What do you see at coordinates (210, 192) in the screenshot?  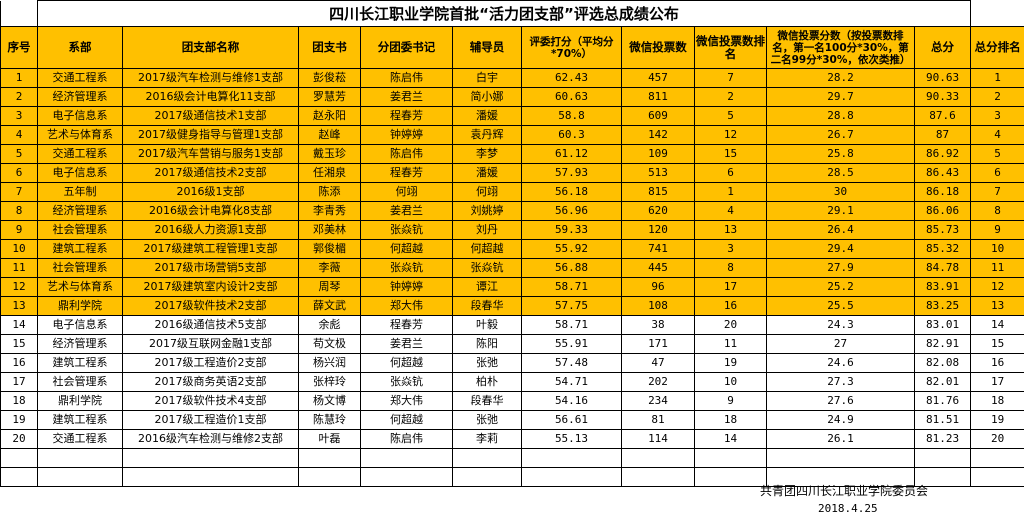 I see `cell-branch: 2016级1支部` at bounding box center [210, 192].